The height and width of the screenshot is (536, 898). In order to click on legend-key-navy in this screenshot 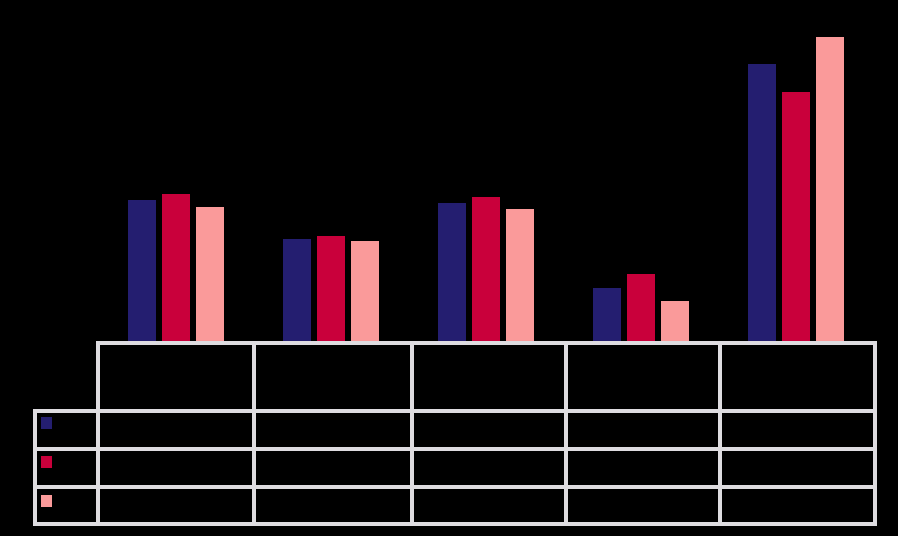, I will do `click(46, 423)`.